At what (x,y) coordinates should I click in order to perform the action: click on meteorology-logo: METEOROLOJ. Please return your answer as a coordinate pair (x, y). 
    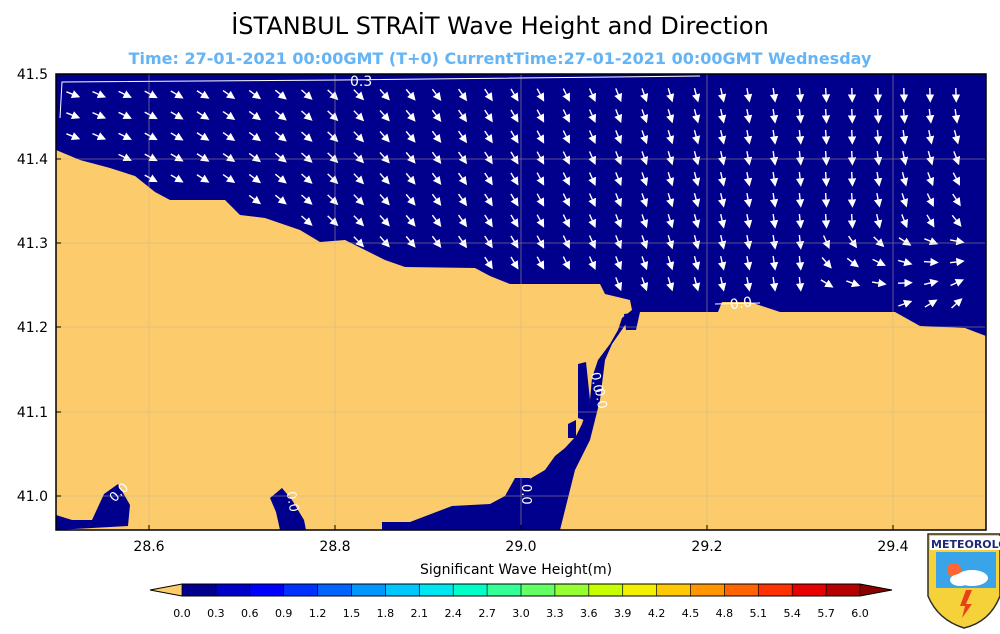
    Looking at the image, I should click on (963, 581).